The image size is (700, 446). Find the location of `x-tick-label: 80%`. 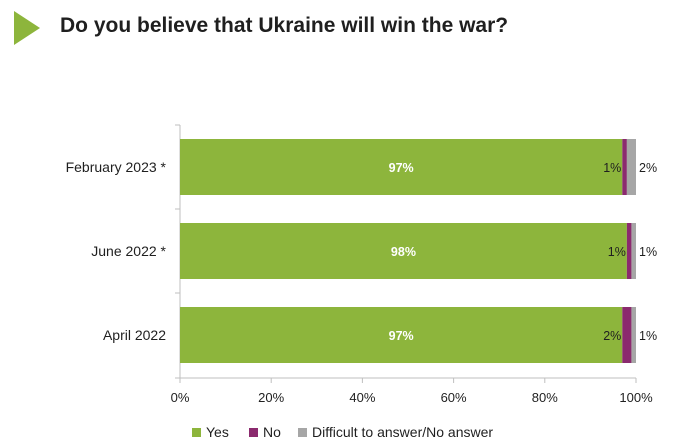

x-tick-label: 80% is located at coordinates (545, 397).